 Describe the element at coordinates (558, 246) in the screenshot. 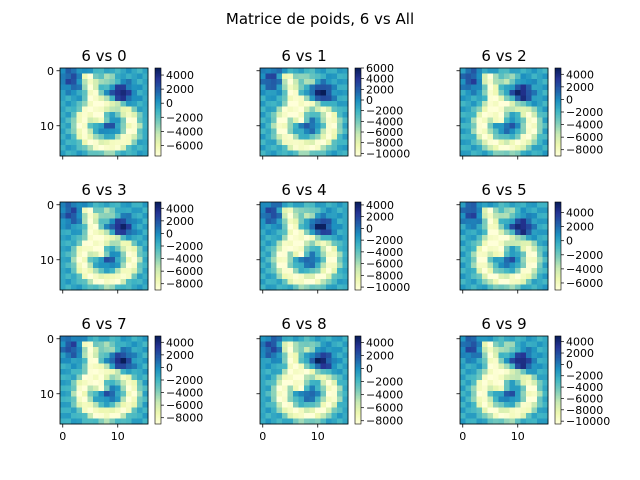

I see `colorbar-frame` at that location.